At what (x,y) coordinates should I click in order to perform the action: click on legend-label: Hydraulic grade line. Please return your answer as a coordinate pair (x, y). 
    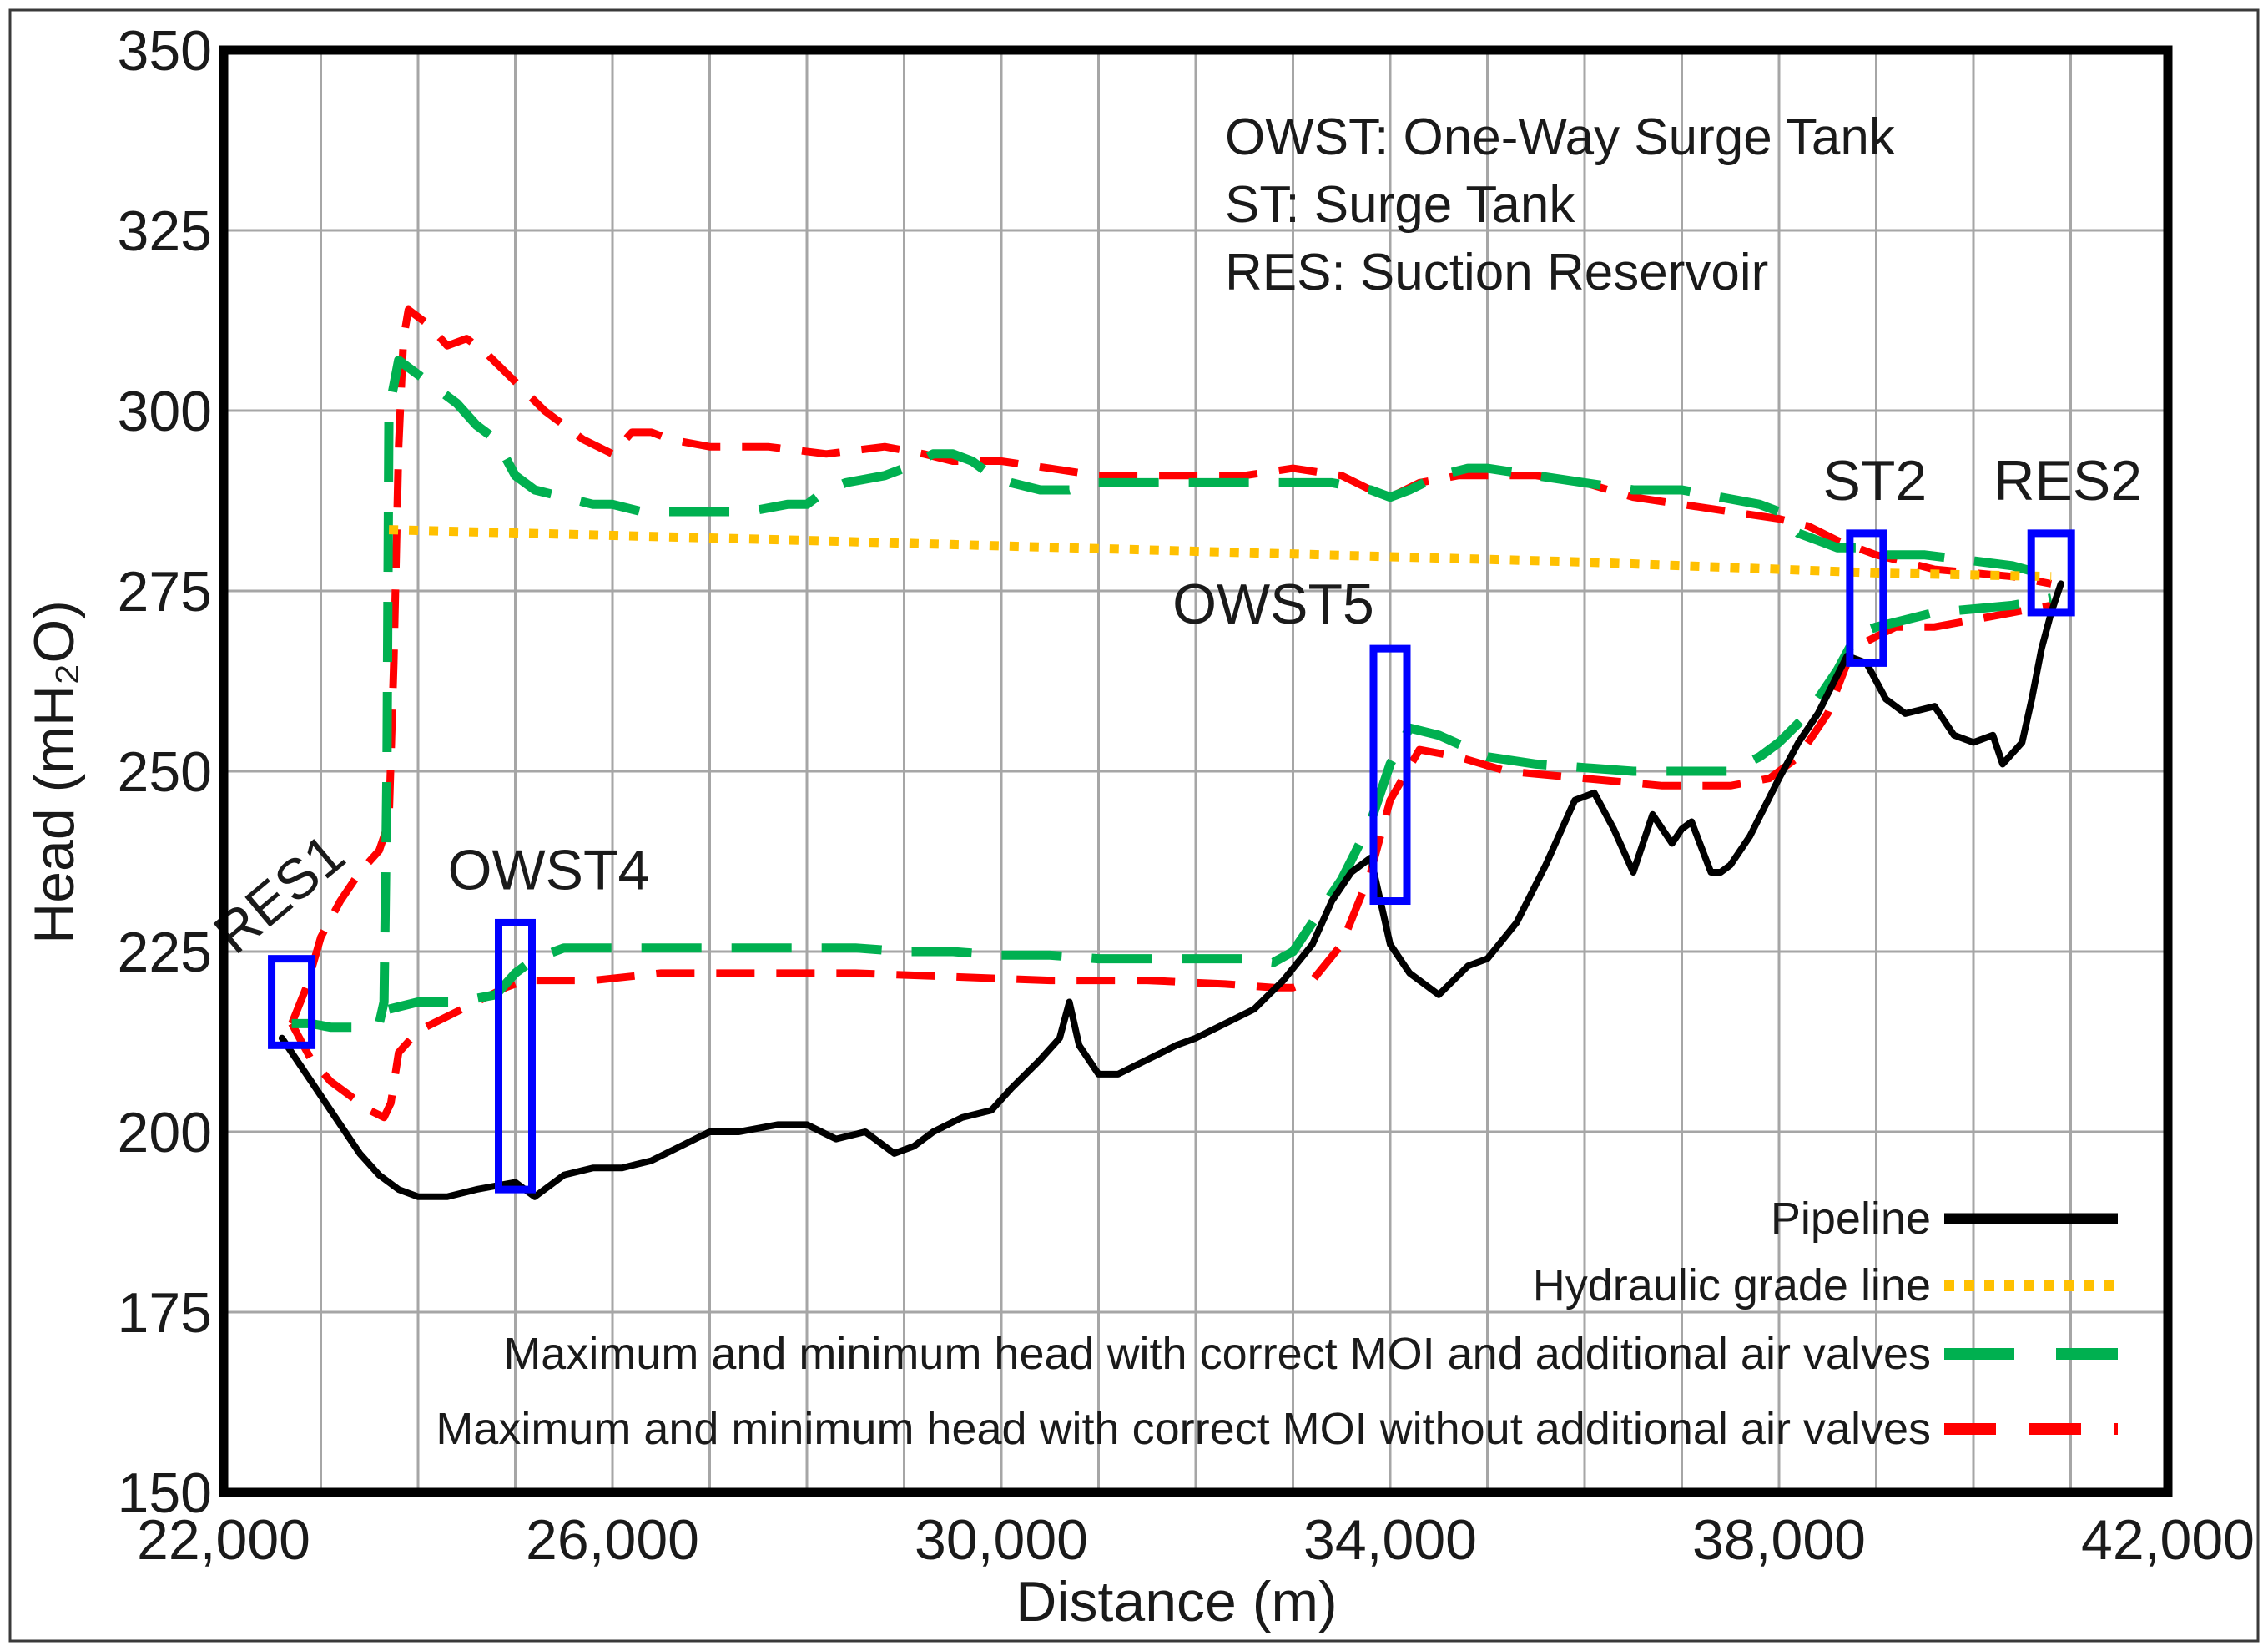
    Looking at the image, I should click on (1732, 1285).